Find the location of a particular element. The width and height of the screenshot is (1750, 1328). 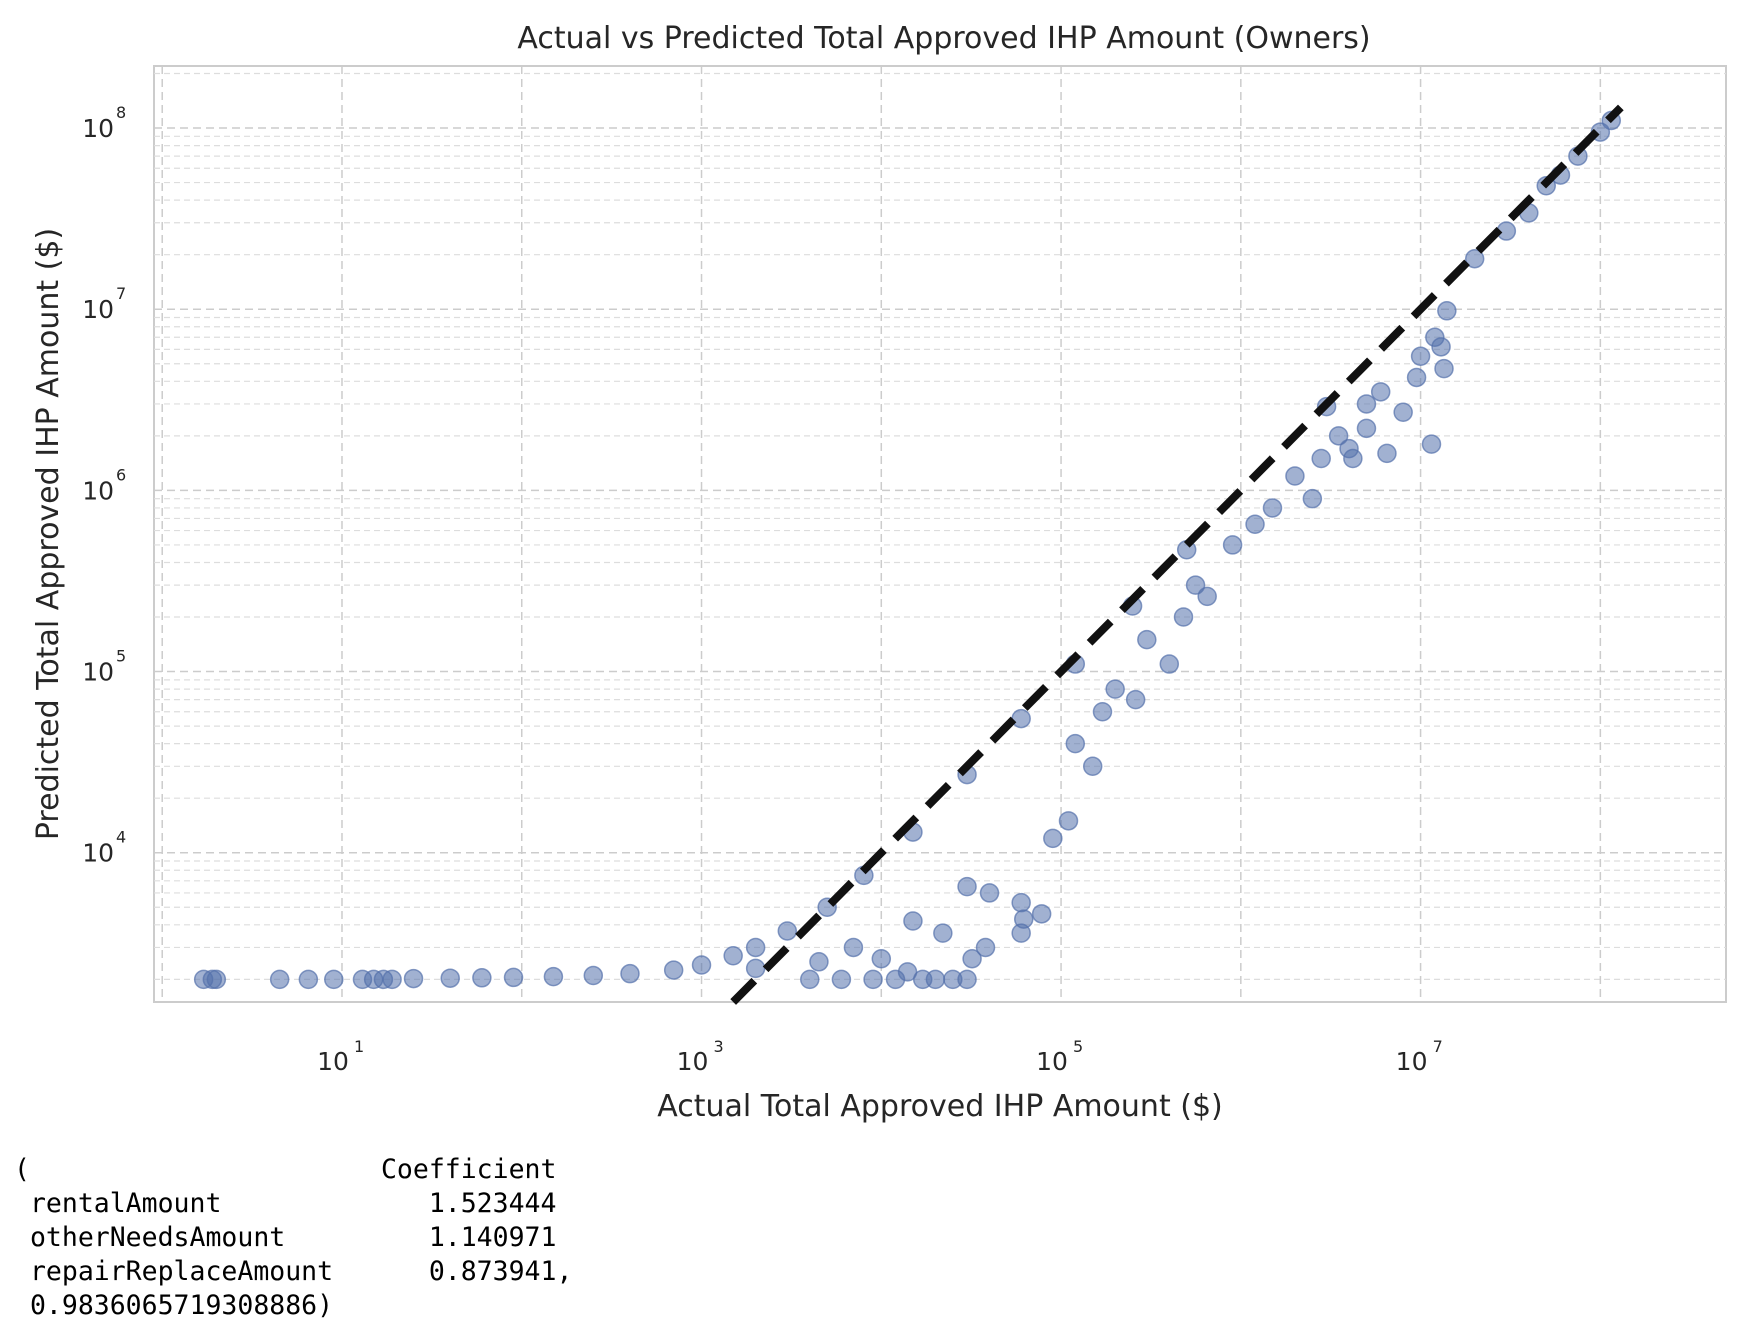

y-tick-exponent: 7 is located at coordinates (121, 293).